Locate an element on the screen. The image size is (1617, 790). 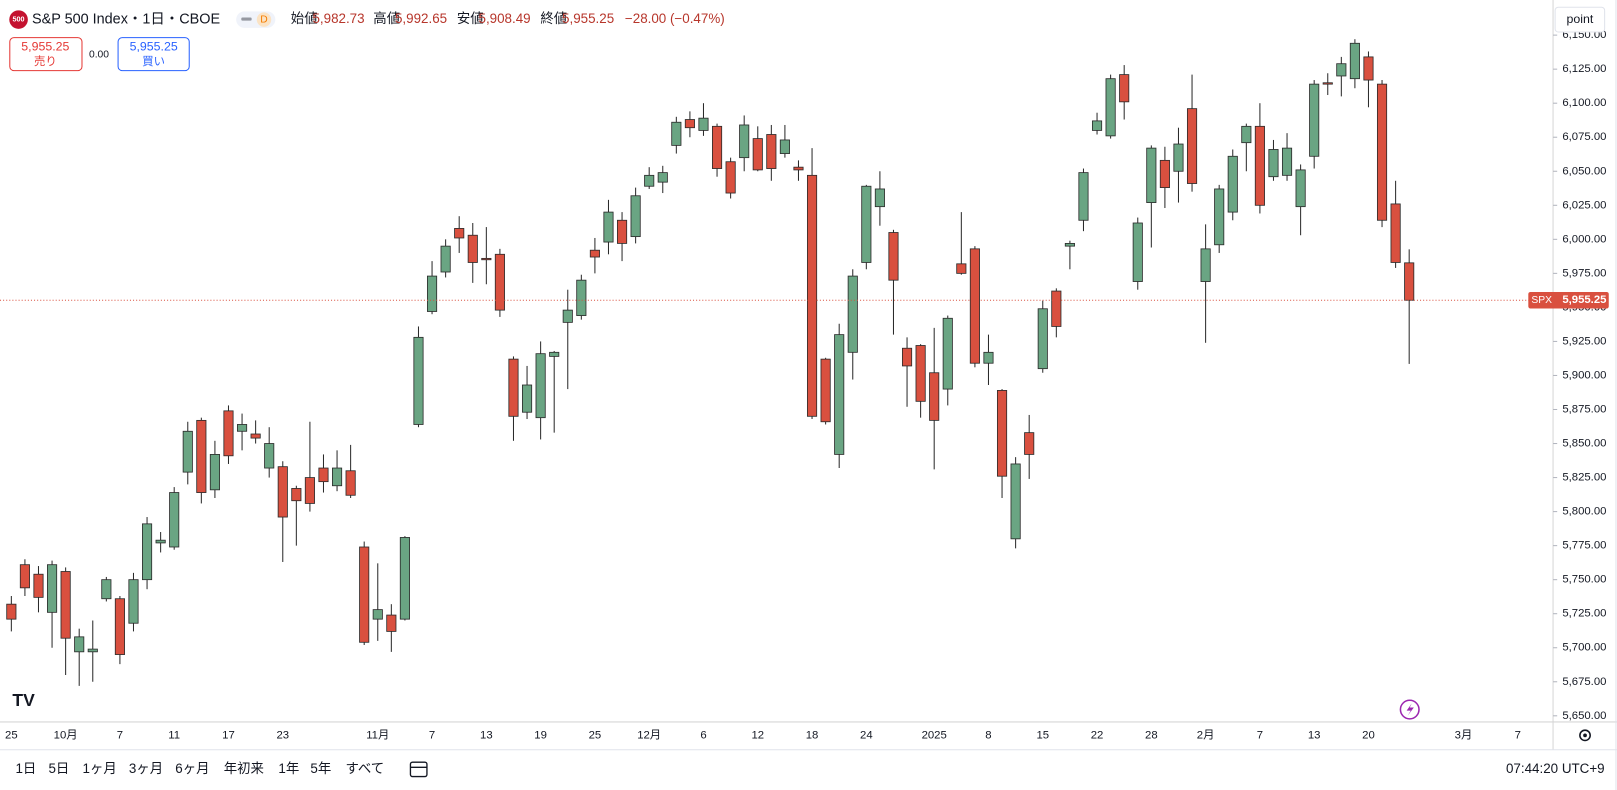
period-button: すべて is located at coordinates (364, 768).